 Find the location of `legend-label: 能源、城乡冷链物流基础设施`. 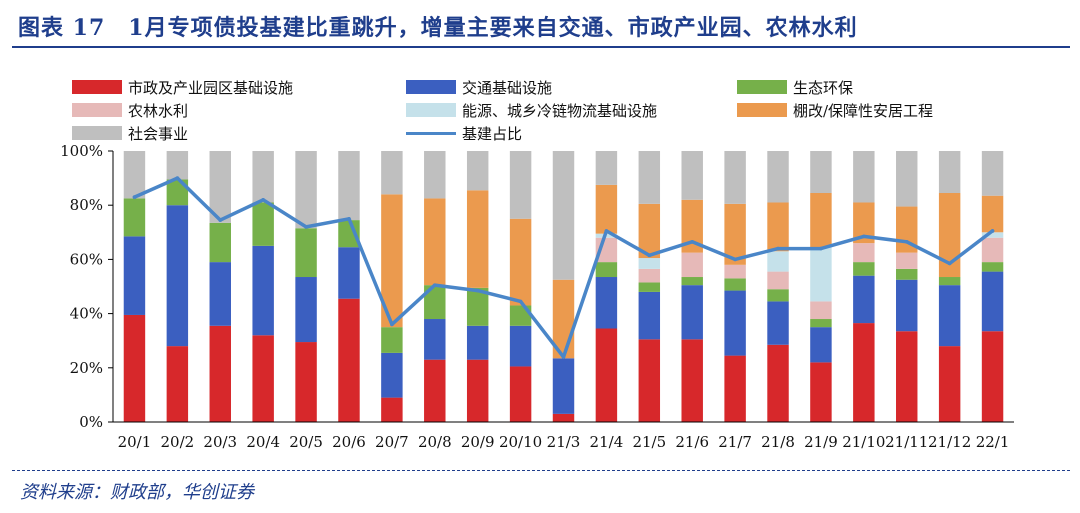

legend-label: 能源、城乡冷链物流基础设施 is located at coordinates (560, 110).